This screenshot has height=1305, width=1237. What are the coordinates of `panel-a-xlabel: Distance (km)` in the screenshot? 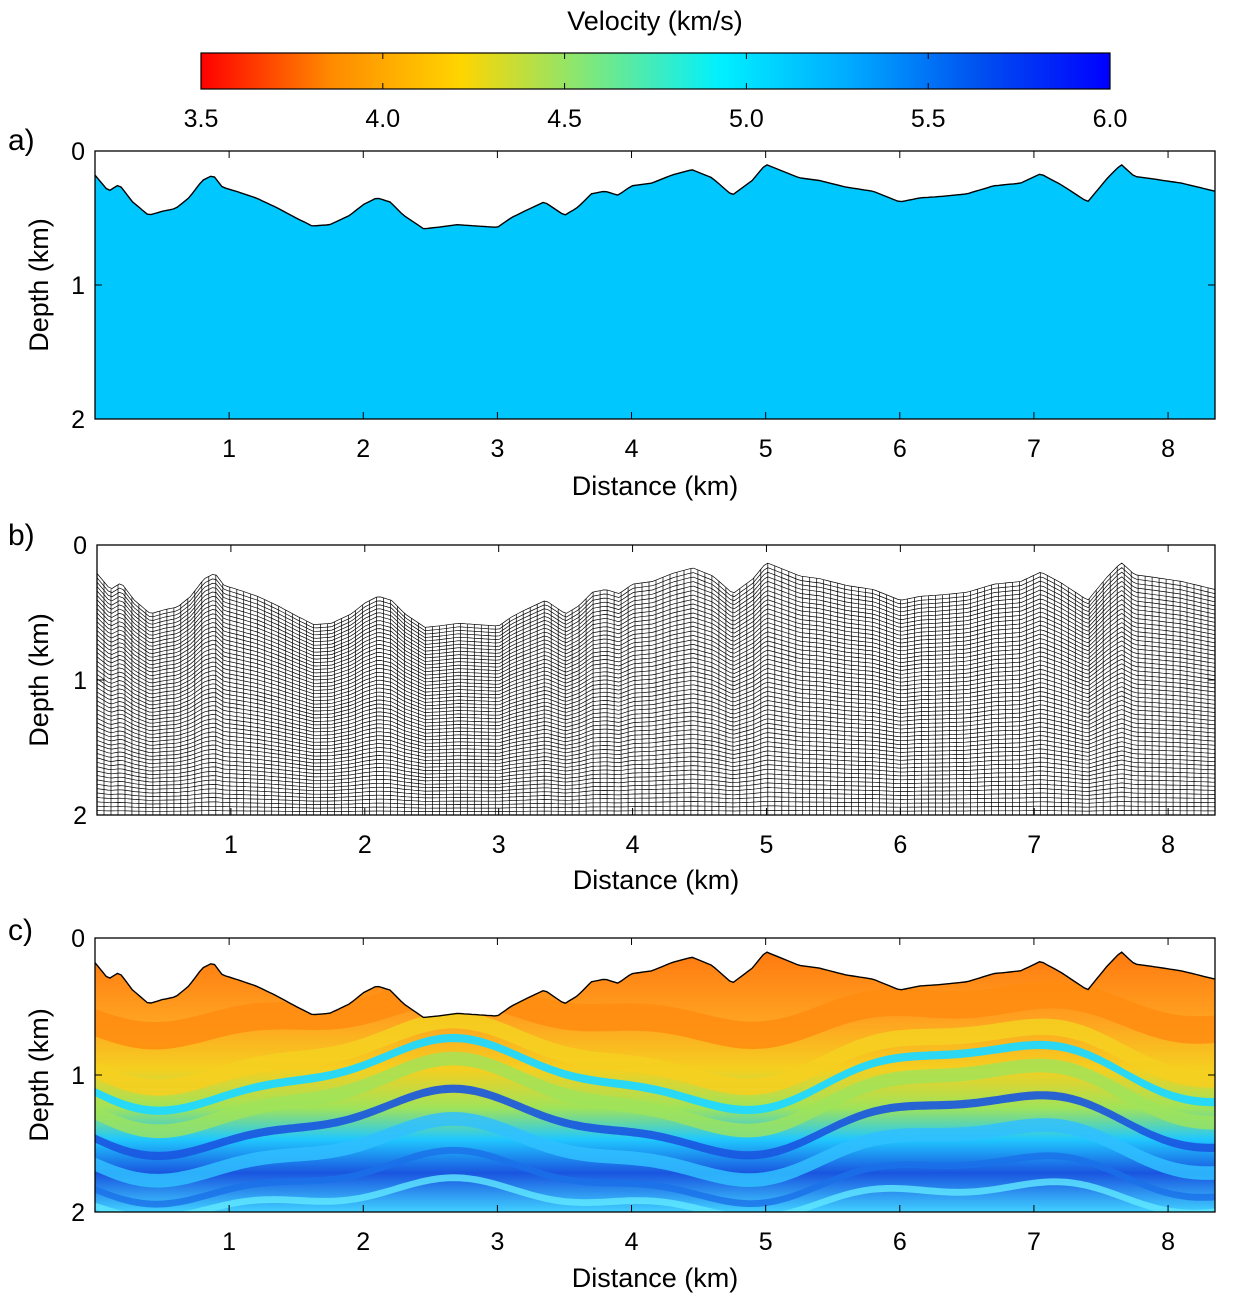 It's located at (655, 486).